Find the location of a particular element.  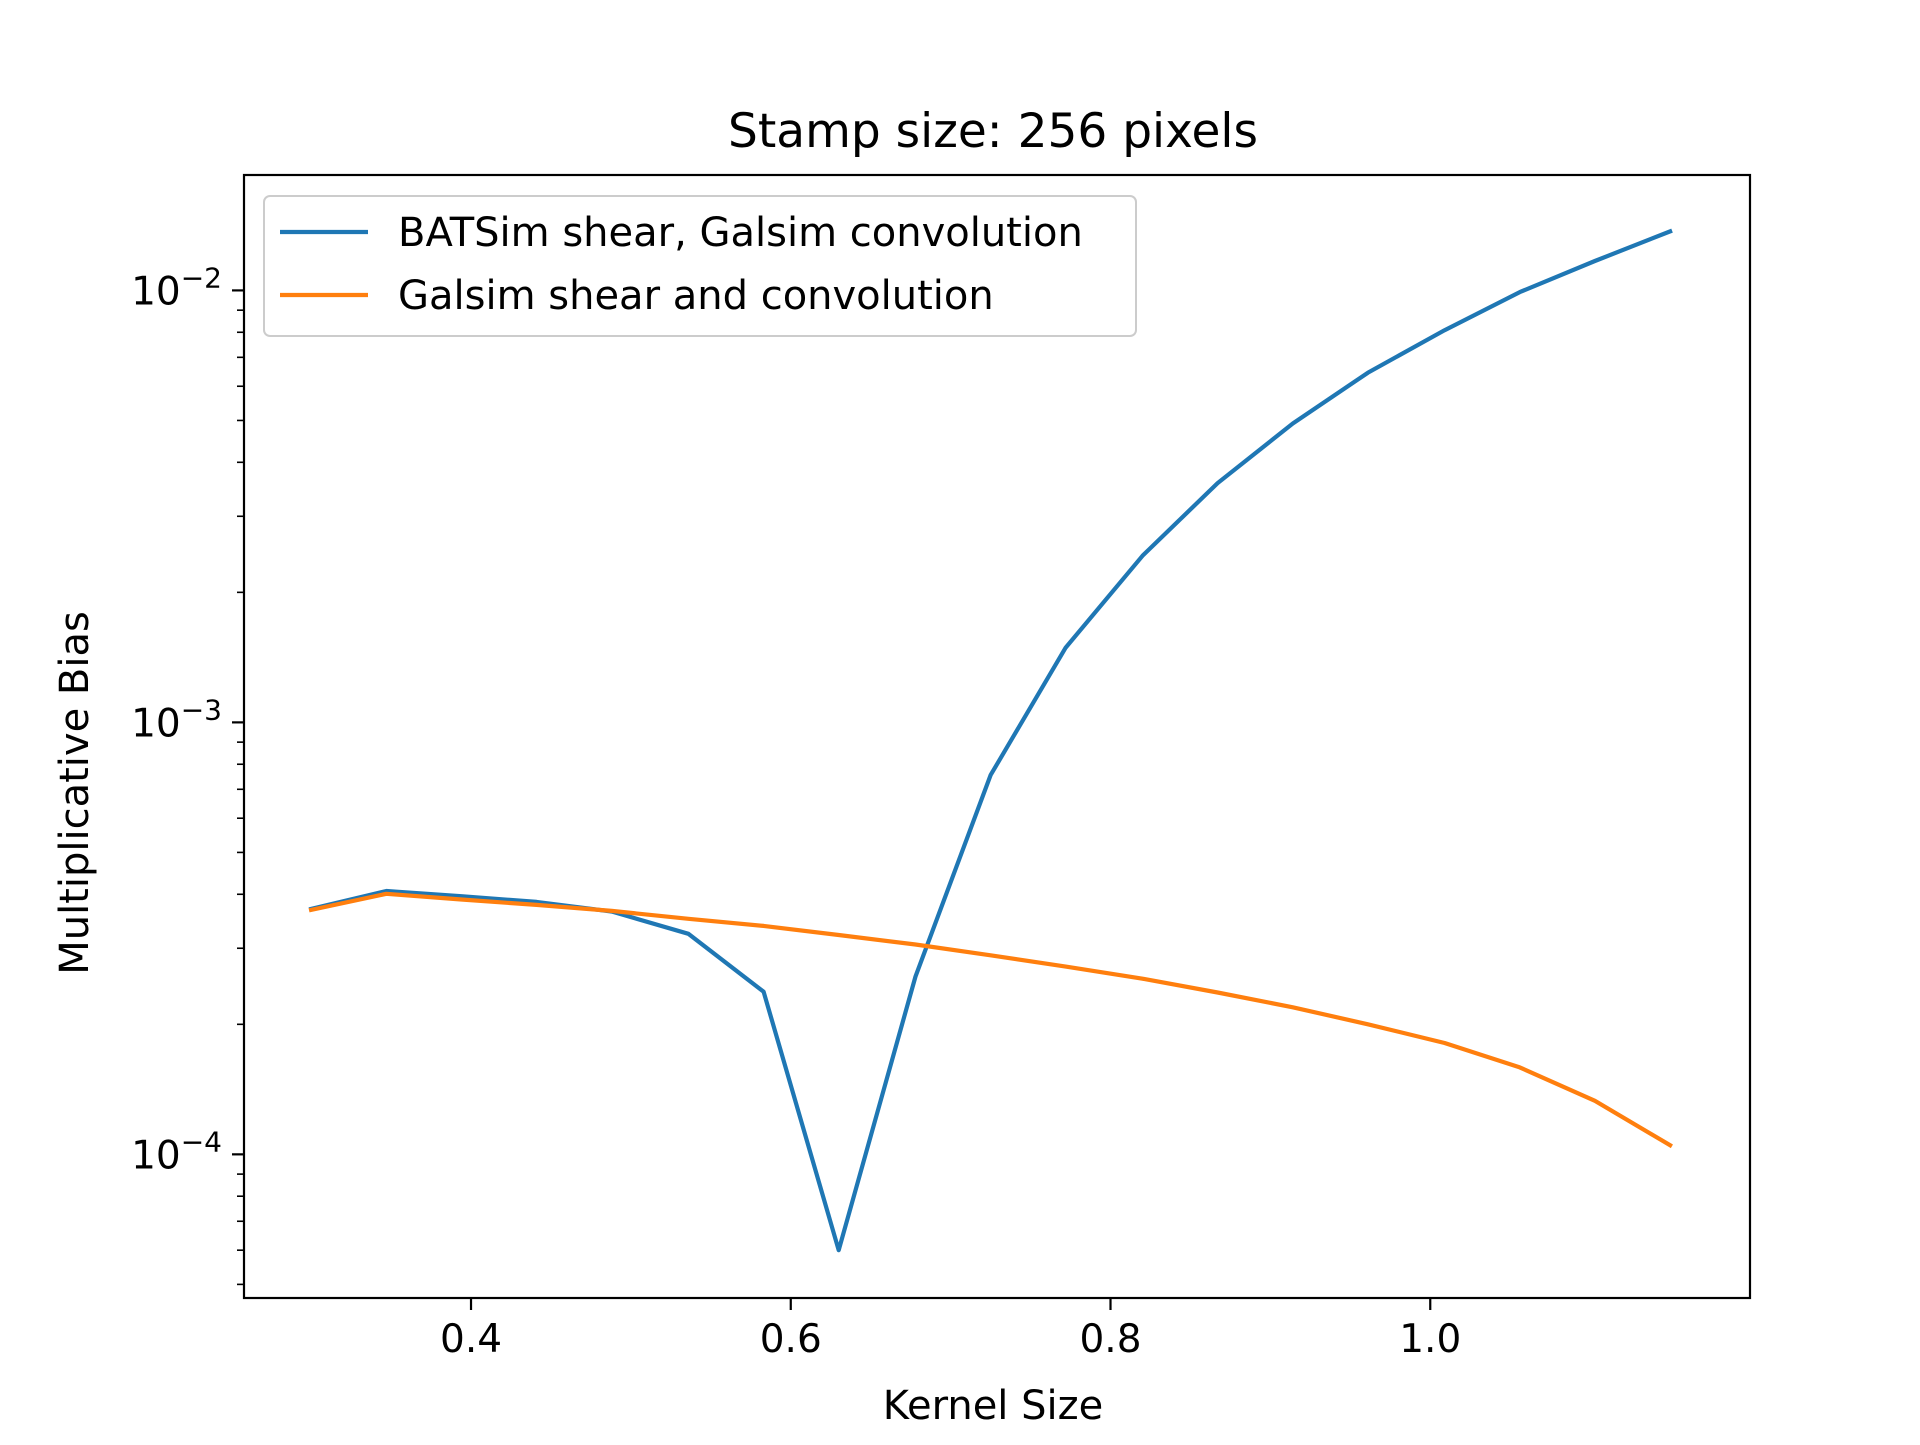

y-tick-label: 10⁻⁴ is located at coordinates (176, 1151).